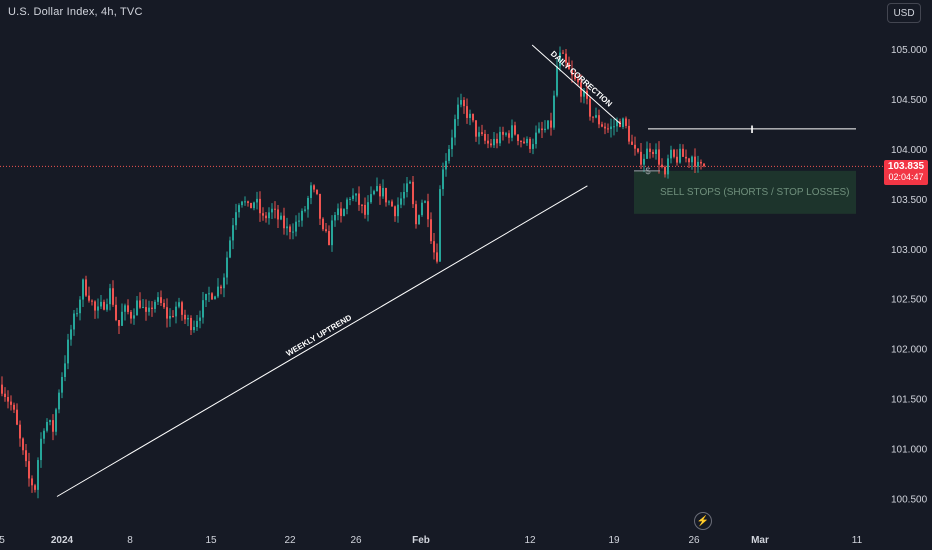 This screenshot has width=932, height=550. I want to click on time-tick-label: 11, so click(857, 540).